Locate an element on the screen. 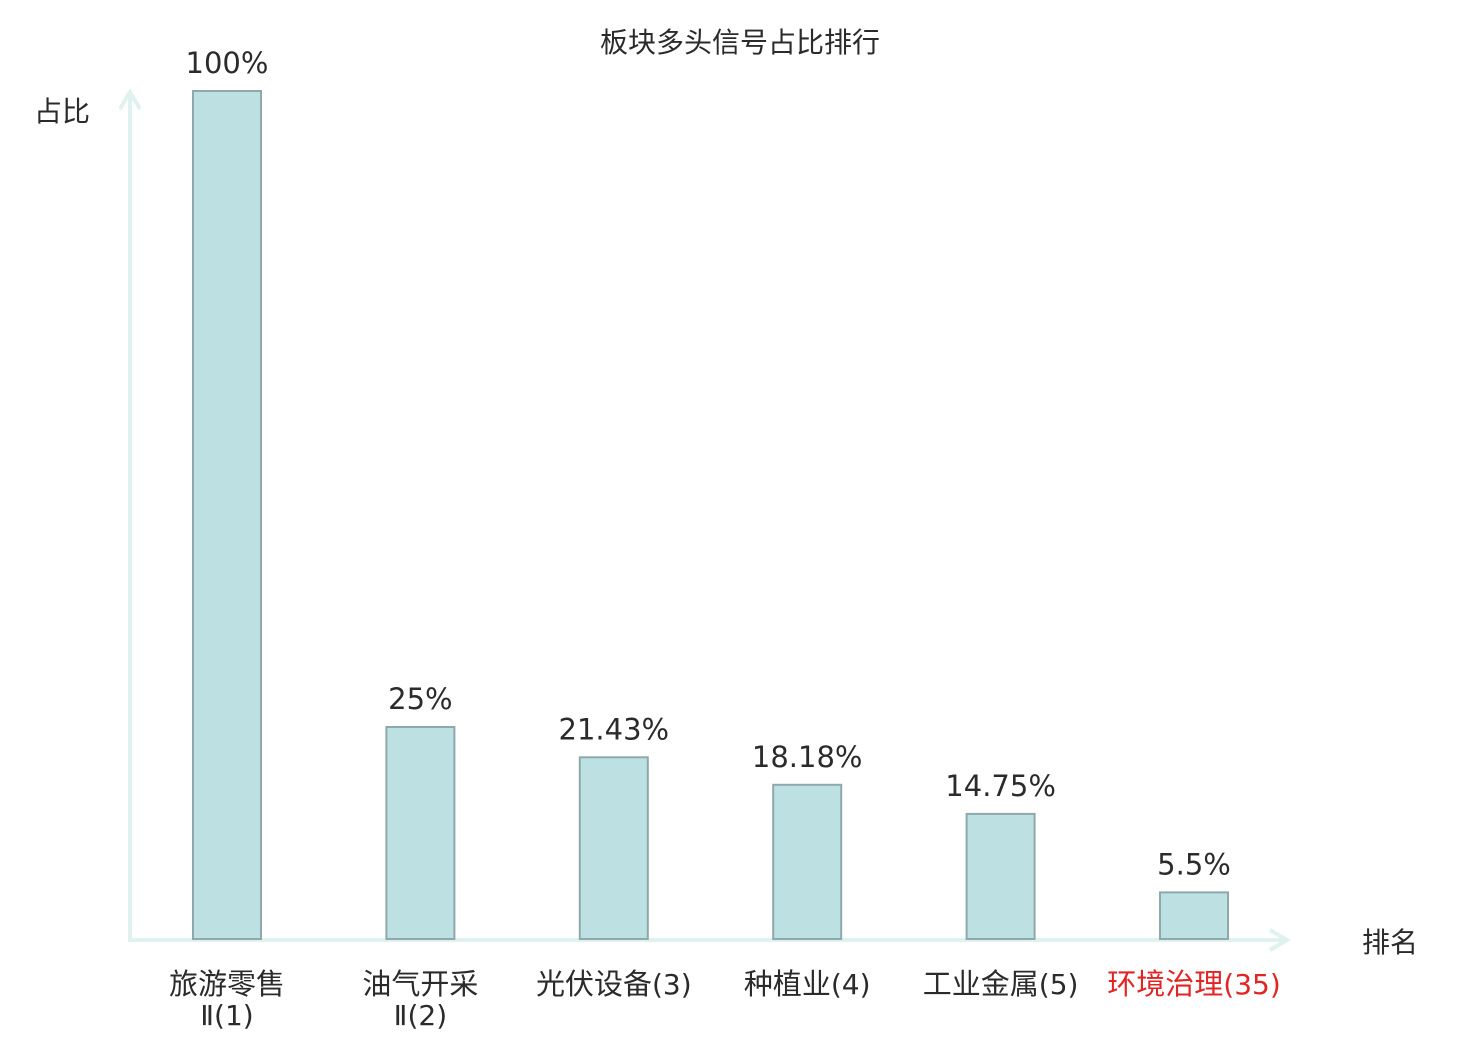  value-label-6: 5.5% is located at coordinates (1194, 864).